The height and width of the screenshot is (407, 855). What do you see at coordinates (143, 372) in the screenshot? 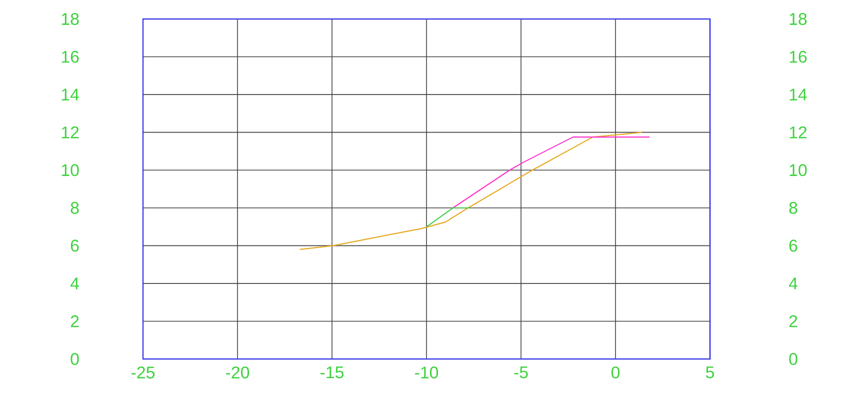
I see `x-tick-label: -25` at bounding box center [143, 372].